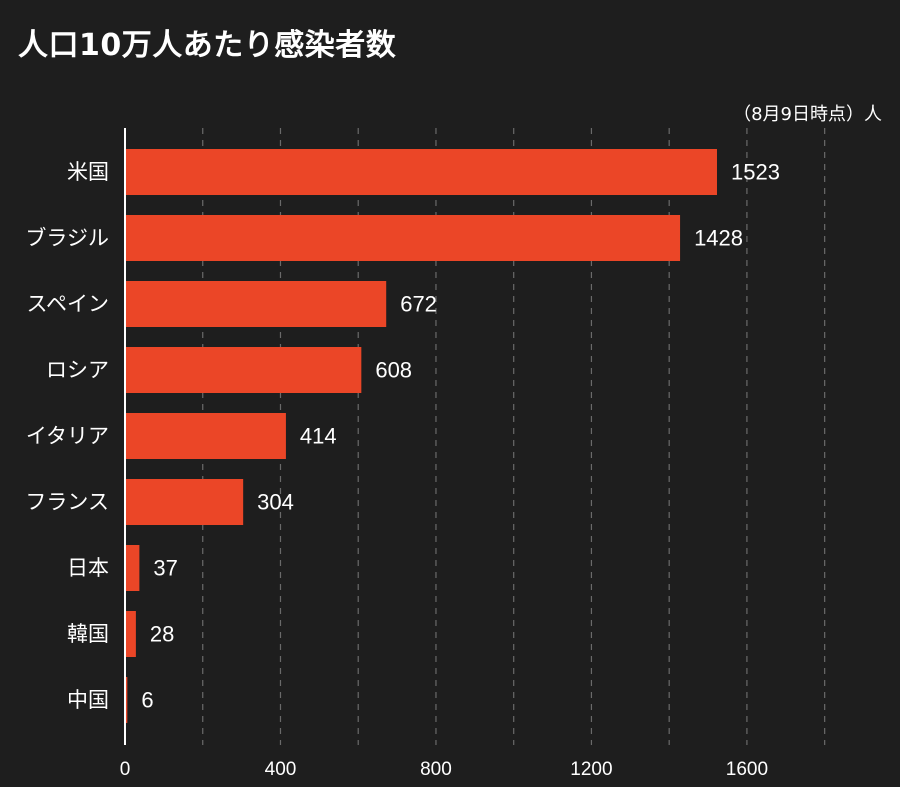 Image resolution: width=900 pixels, height=787 pixels. I want to click on x-axis-ticks: 0 400 800 1200 1600, so click(444, 769).